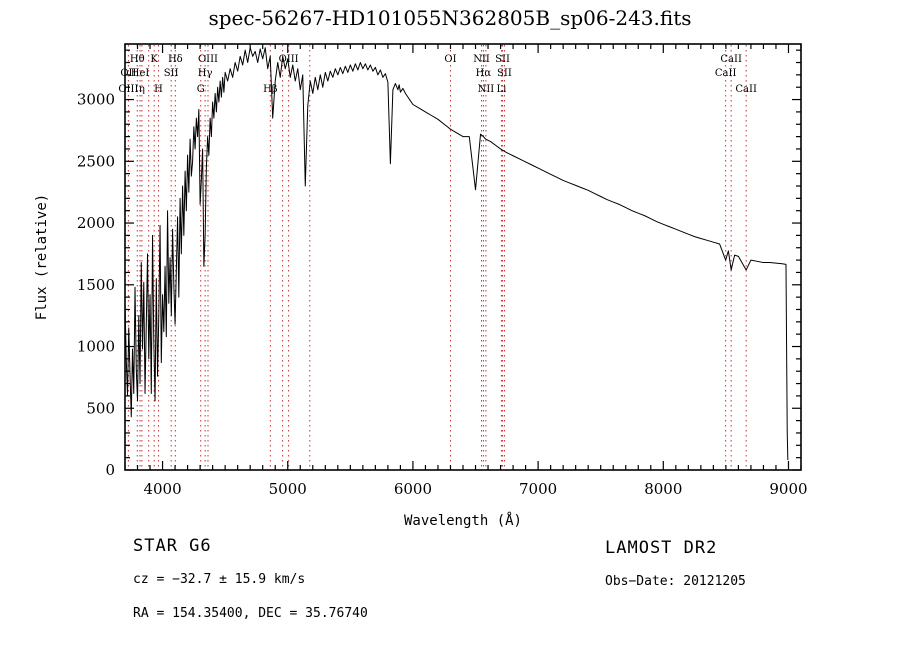 The width and height of the screenshot is (900, 650). Describe the element at coordinates (288, 489) in the screenshot. I see `x-tick-label: 5000` at that location.